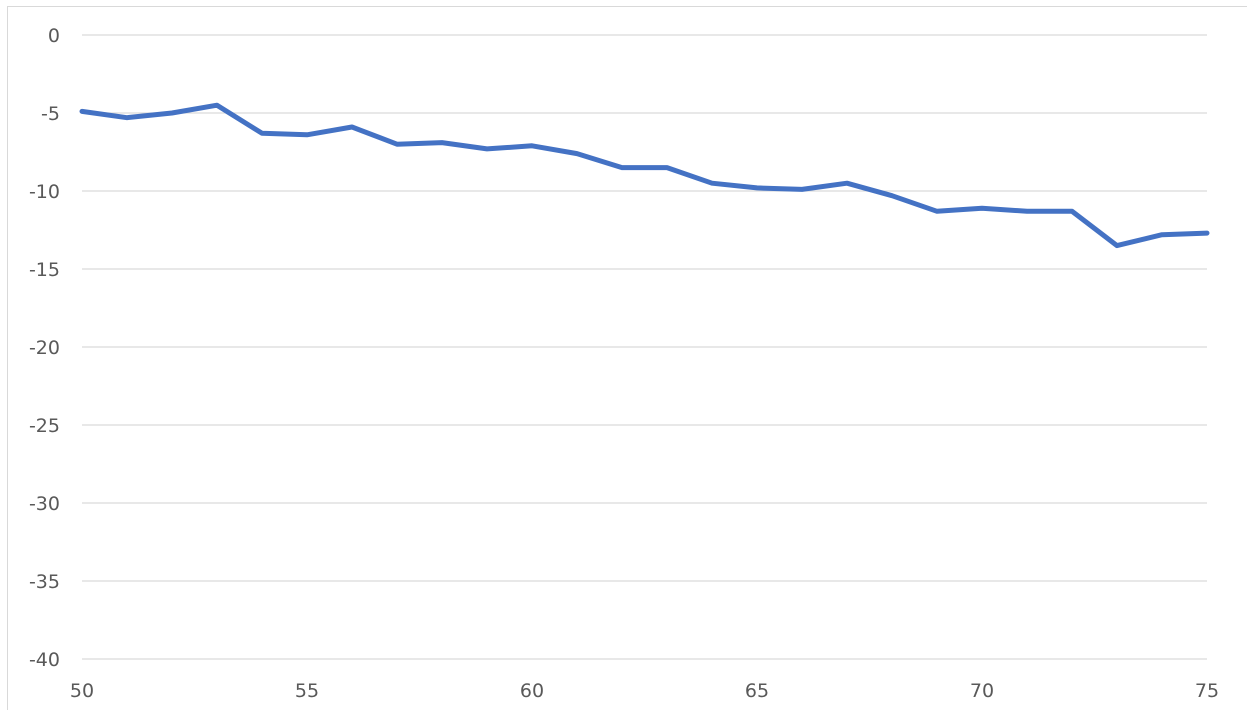  What do you see at coordinates (644, 691) in the screenshot?
I see `x-axis-tick-labels: 50 55 60 65 70 75` at bounding box center [644, 691].